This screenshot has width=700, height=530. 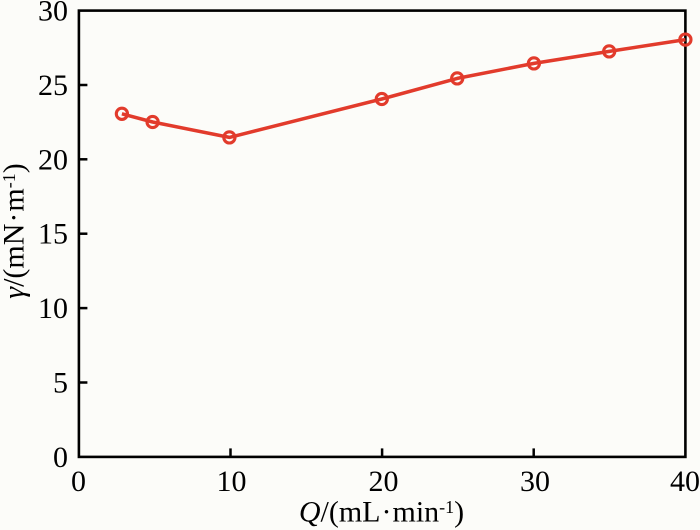 What do you see at coordinates (53, 234) in the screenshot?
I see `svg-text: 15` at bounding box center [53, 234].